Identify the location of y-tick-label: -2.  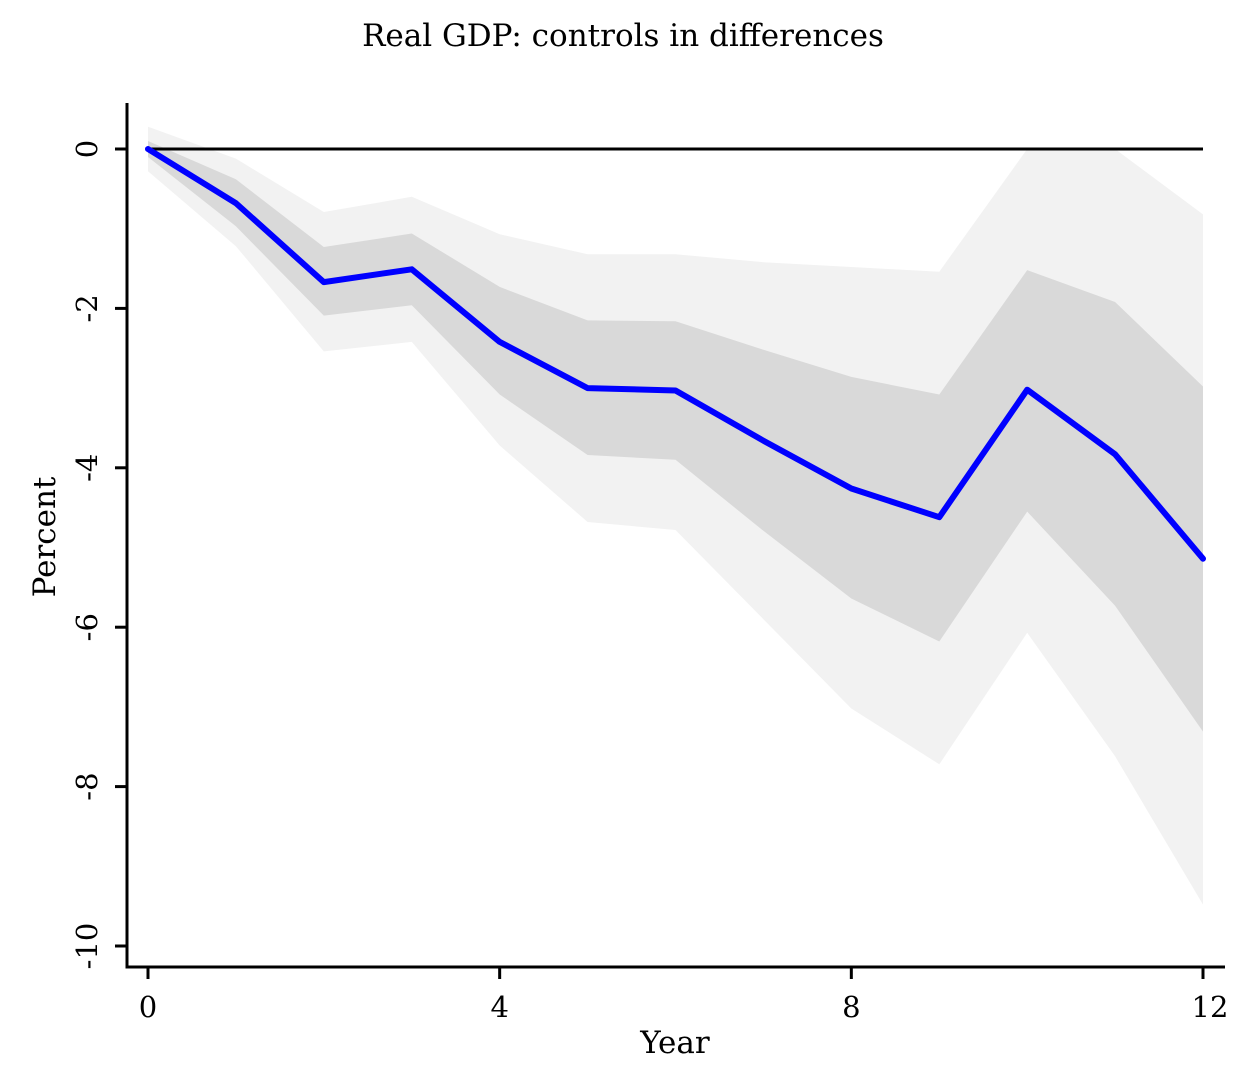
(87, 308).